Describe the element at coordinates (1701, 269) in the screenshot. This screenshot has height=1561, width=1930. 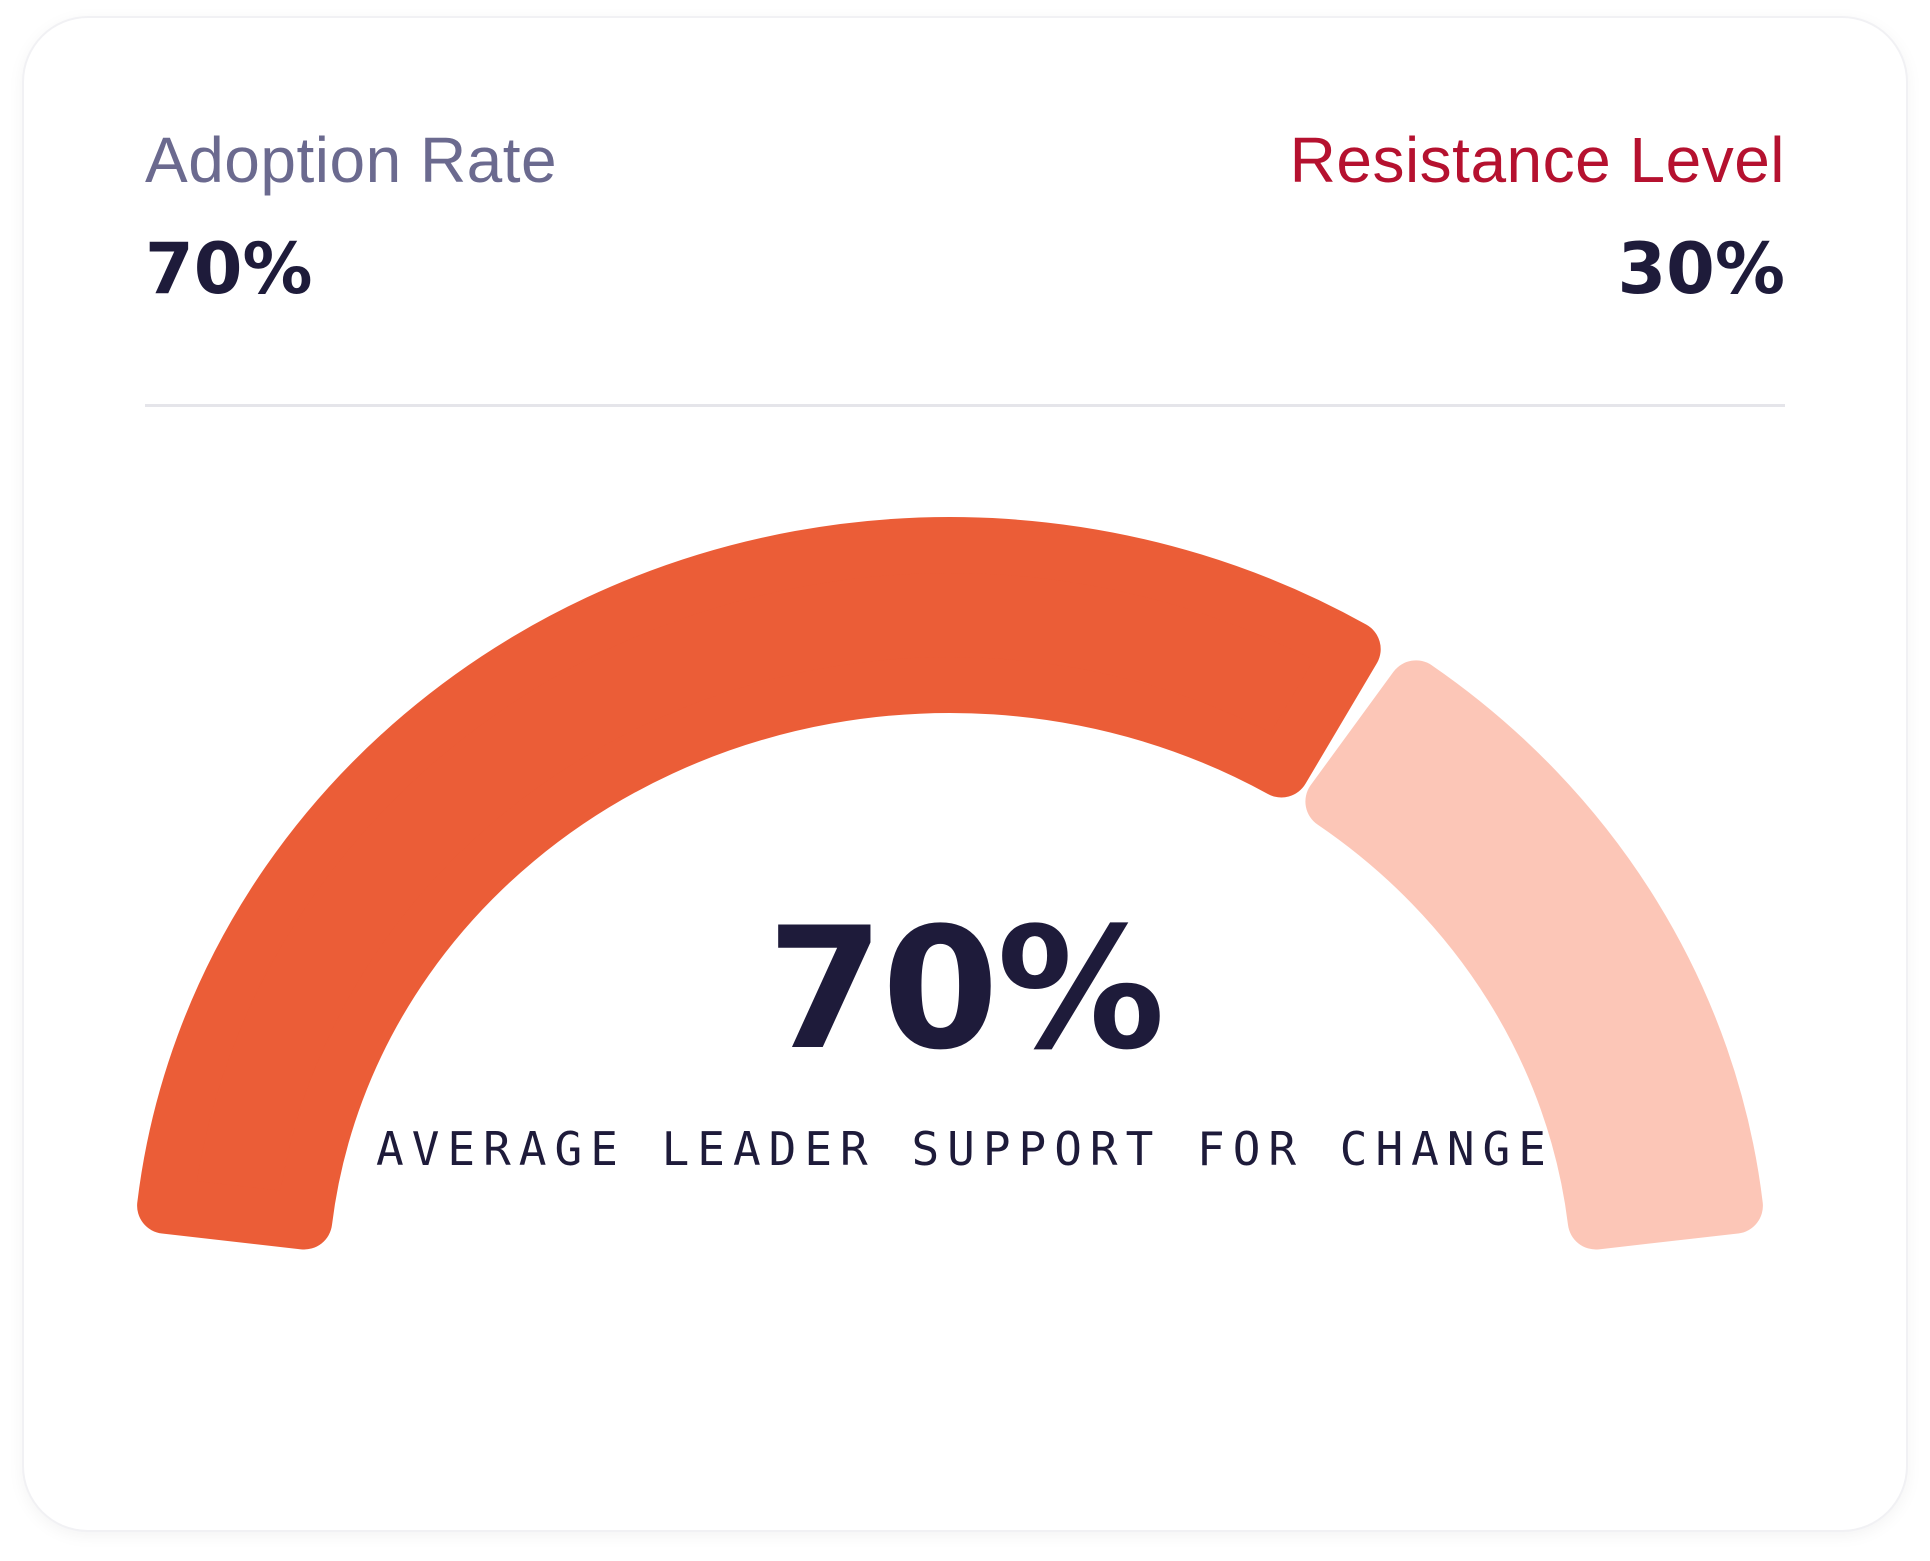
I see `resistance-level-value: 30%` at that location.